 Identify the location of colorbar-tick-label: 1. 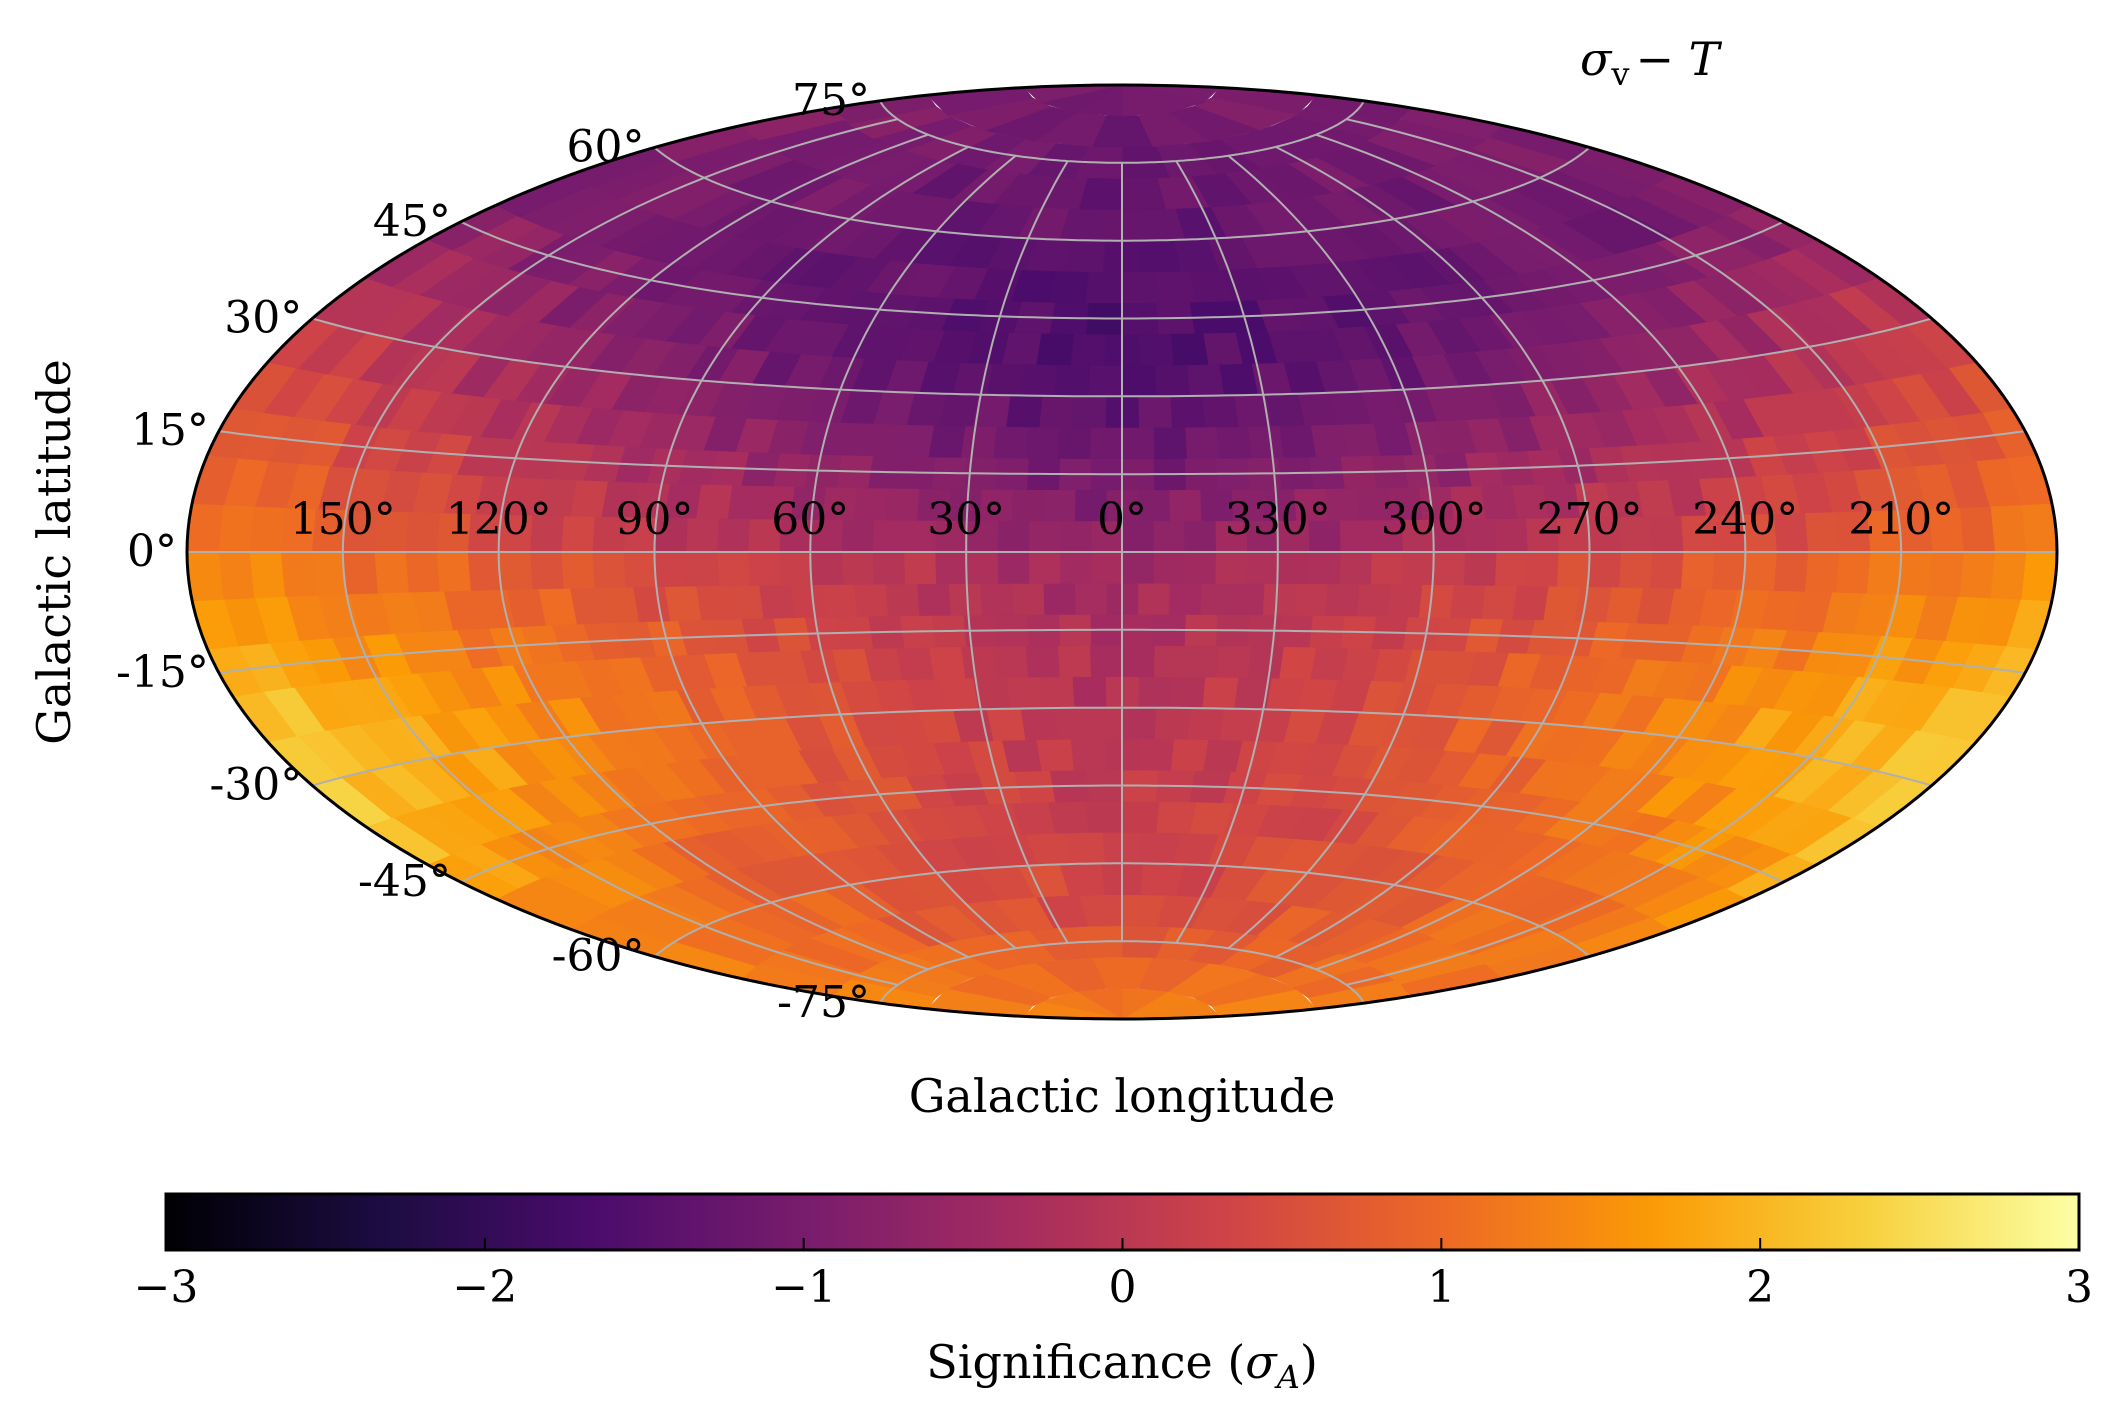
(1441, 1287).